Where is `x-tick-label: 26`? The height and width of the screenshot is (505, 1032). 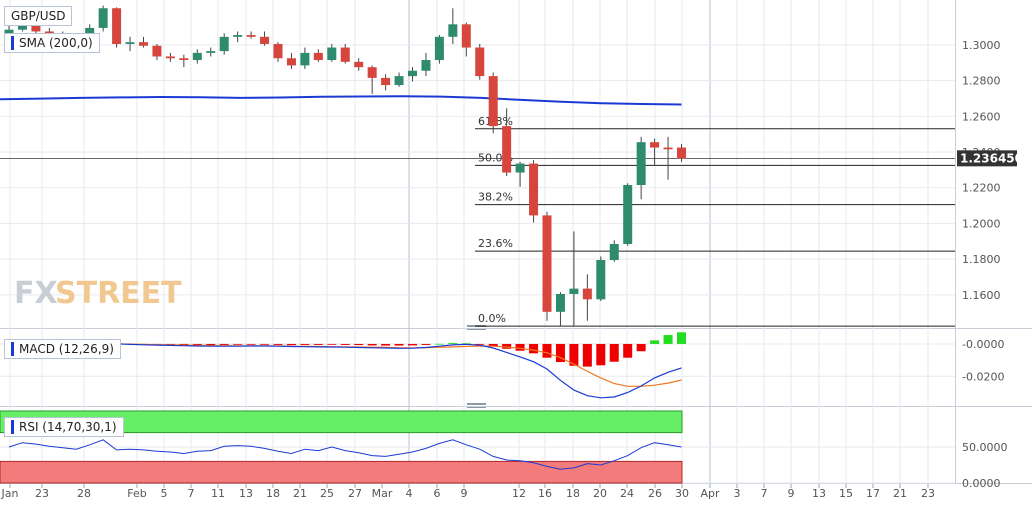 x-tick-label: 26 is located at coordinates (655, 493).